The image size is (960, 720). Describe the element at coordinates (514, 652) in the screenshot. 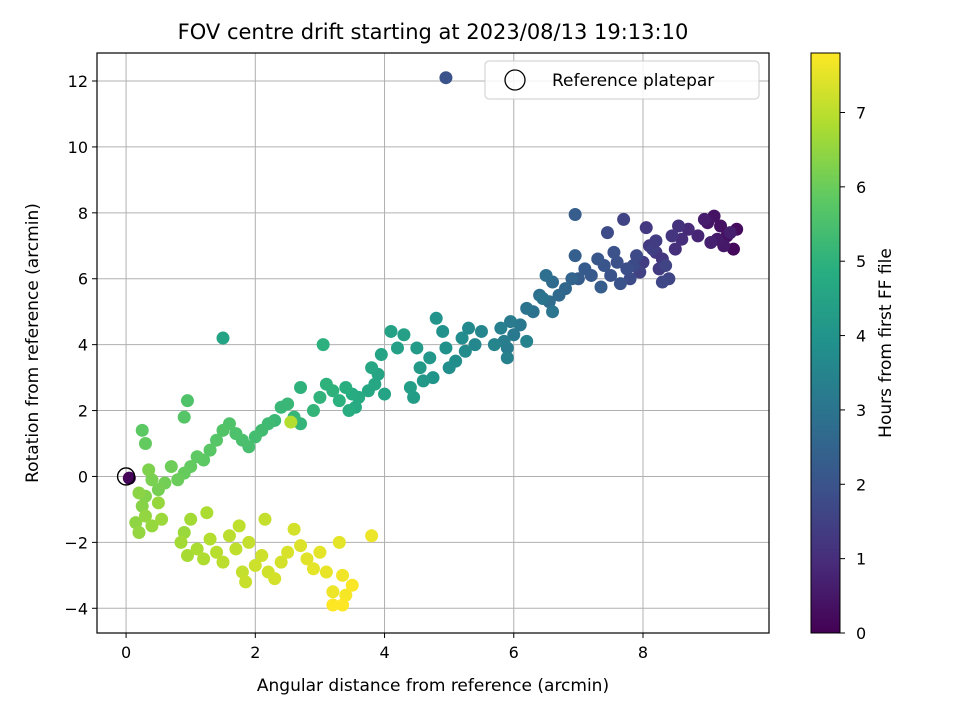

I see `x-tick-label: 6` at that location.